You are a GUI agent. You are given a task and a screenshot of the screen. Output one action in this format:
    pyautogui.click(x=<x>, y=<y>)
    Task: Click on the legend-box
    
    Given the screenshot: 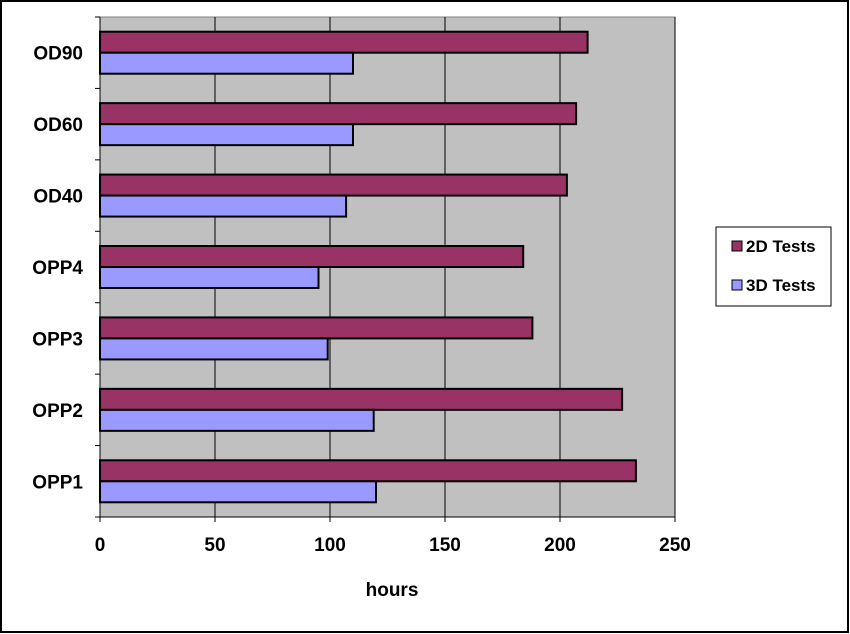 What is the action you would take?
    pyautogui.click(x=773, y=266)
    